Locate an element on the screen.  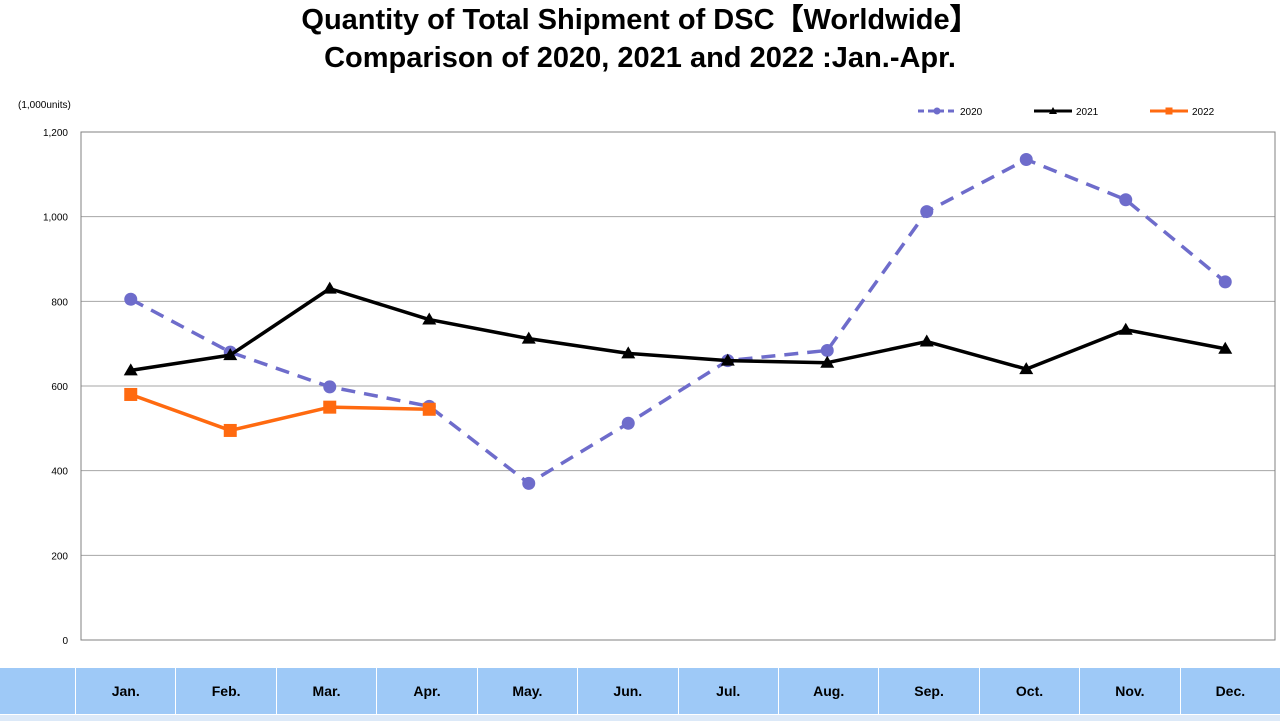
legend-label-2021: 2021 is located at coordinates (1087, 112).